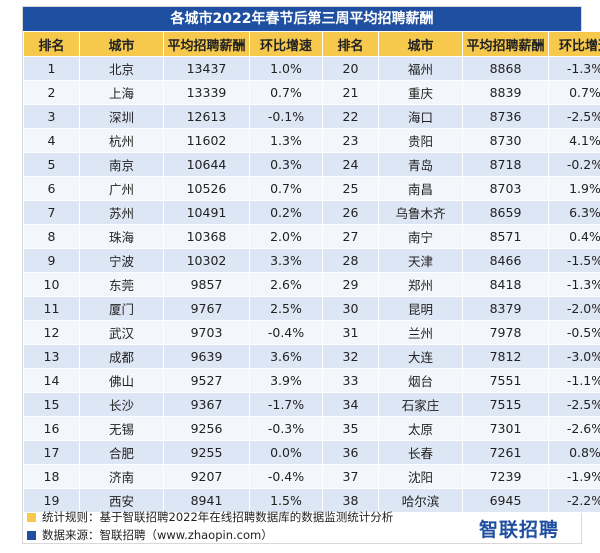 Image resolution: width=600 pixels, height=553 pixels. I want to click on right-salary-cell: 8466, so click(505, 260).